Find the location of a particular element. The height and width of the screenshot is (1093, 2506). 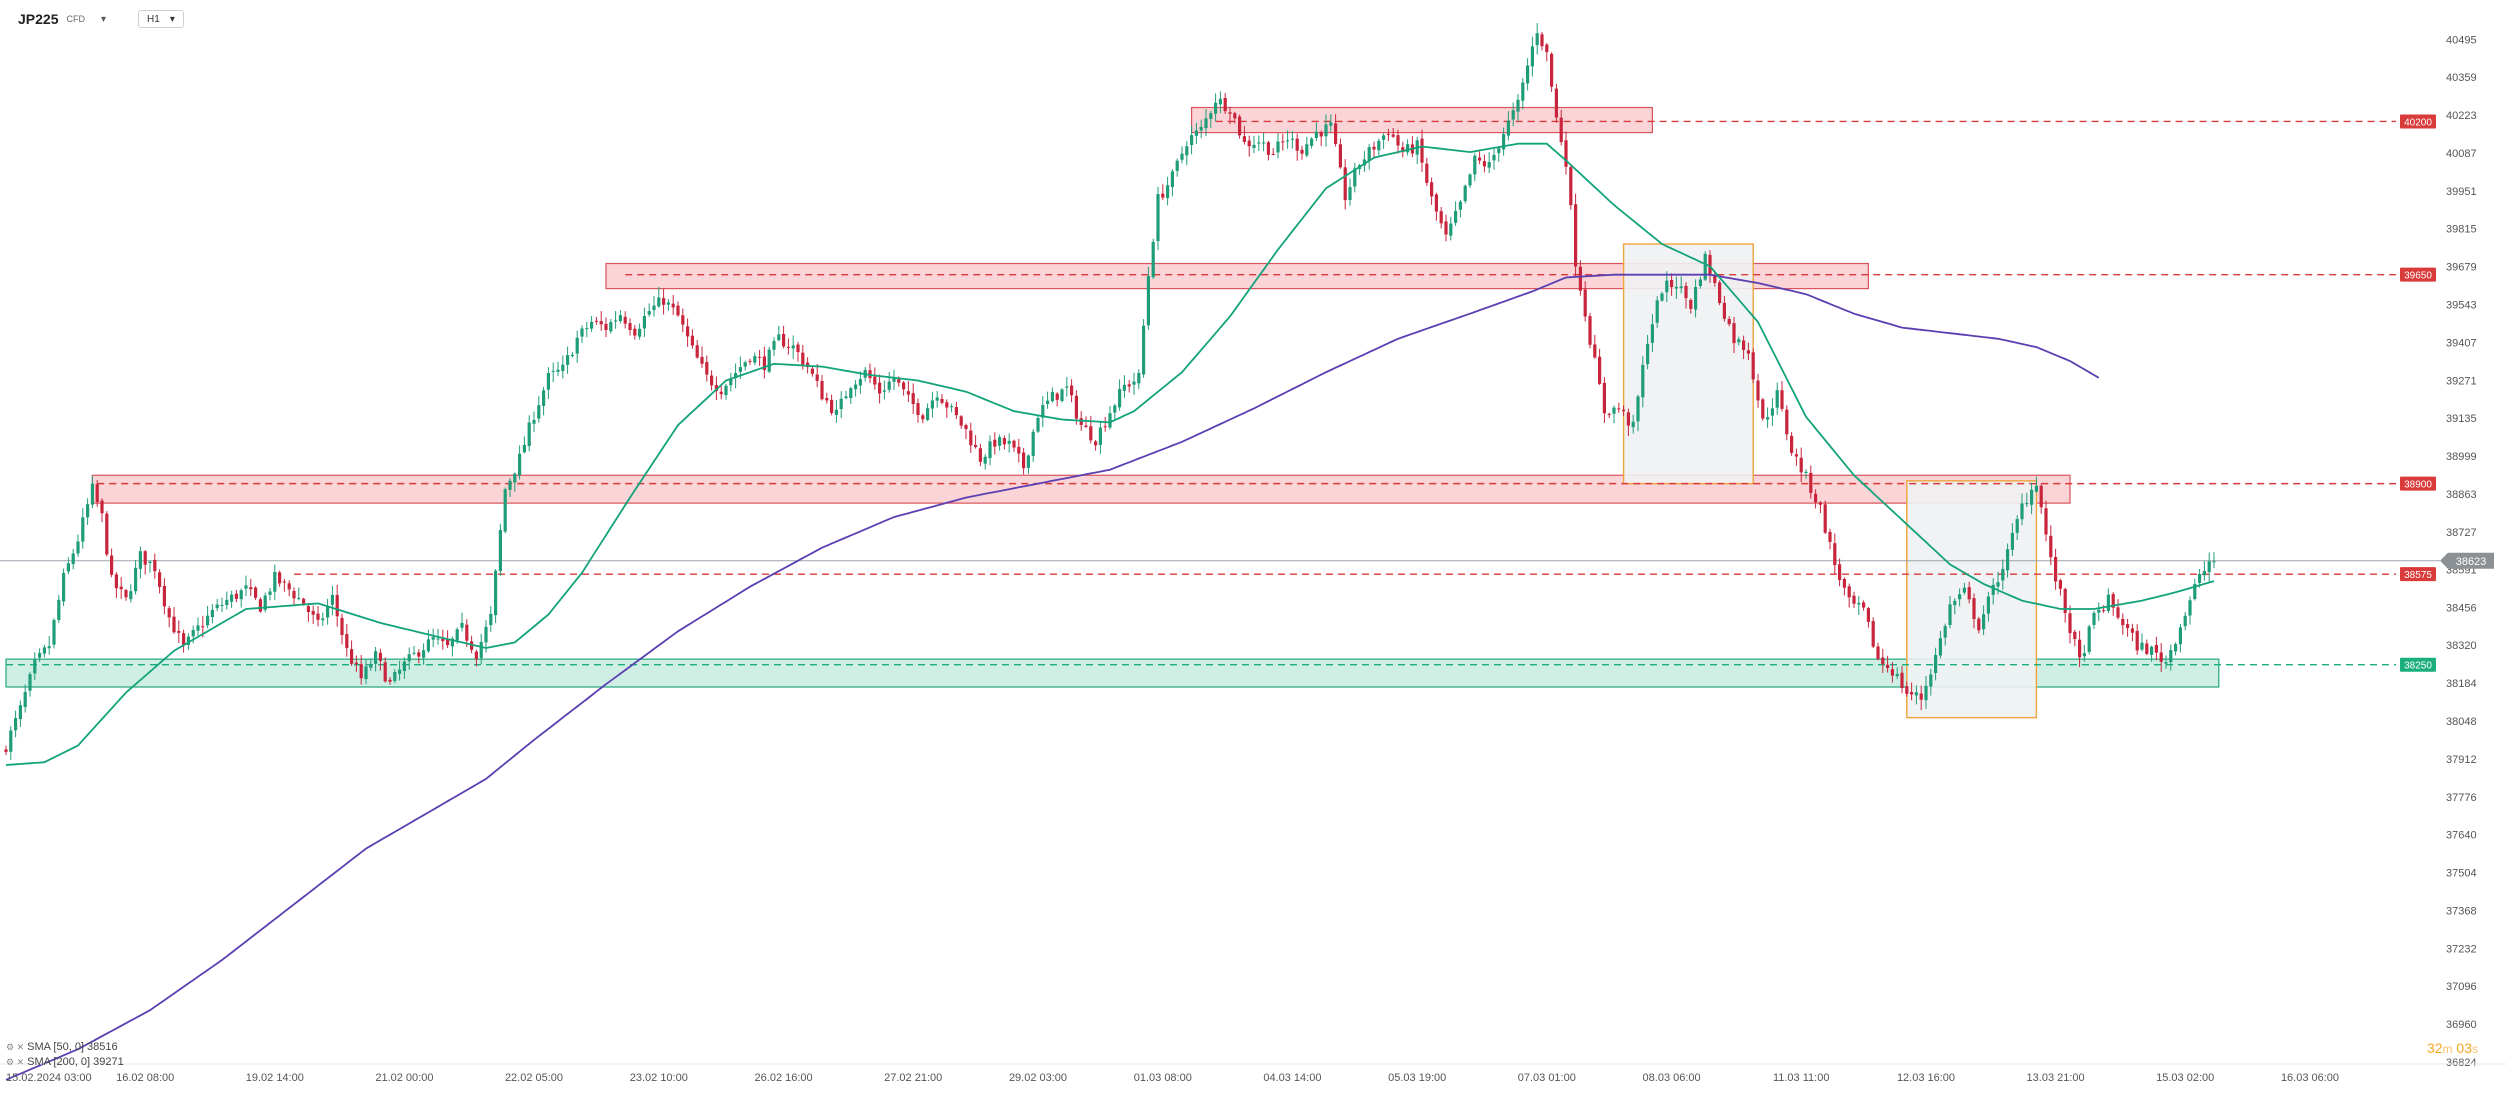

symbol-name: JP225 is located at coordinates (38, 19).